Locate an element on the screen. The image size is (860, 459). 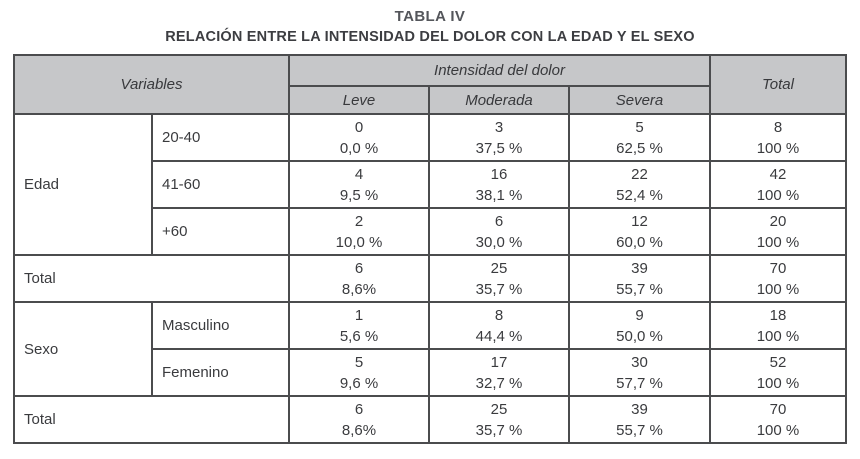
count-value: 16 is located at coordinates (499, 174).